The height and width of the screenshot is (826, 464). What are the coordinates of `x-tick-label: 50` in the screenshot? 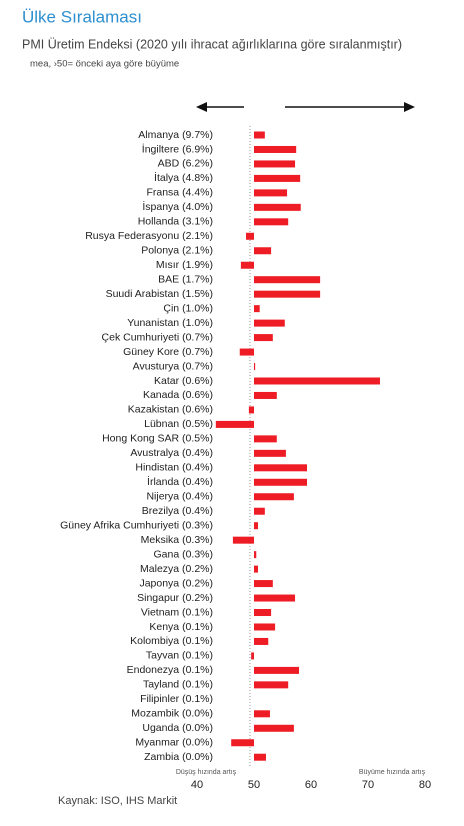 It's located at (254, 785).